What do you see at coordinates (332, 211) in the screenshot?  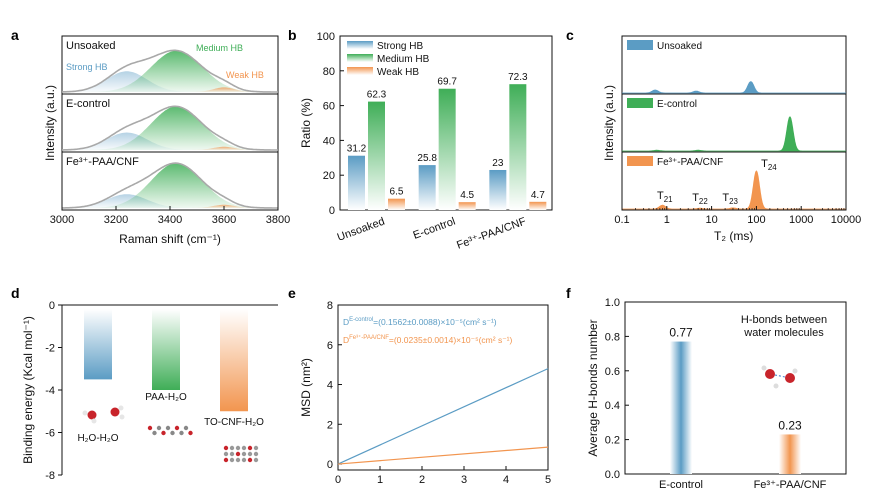 I see `y-tick-label: 0` at bounding box center [332, 211].